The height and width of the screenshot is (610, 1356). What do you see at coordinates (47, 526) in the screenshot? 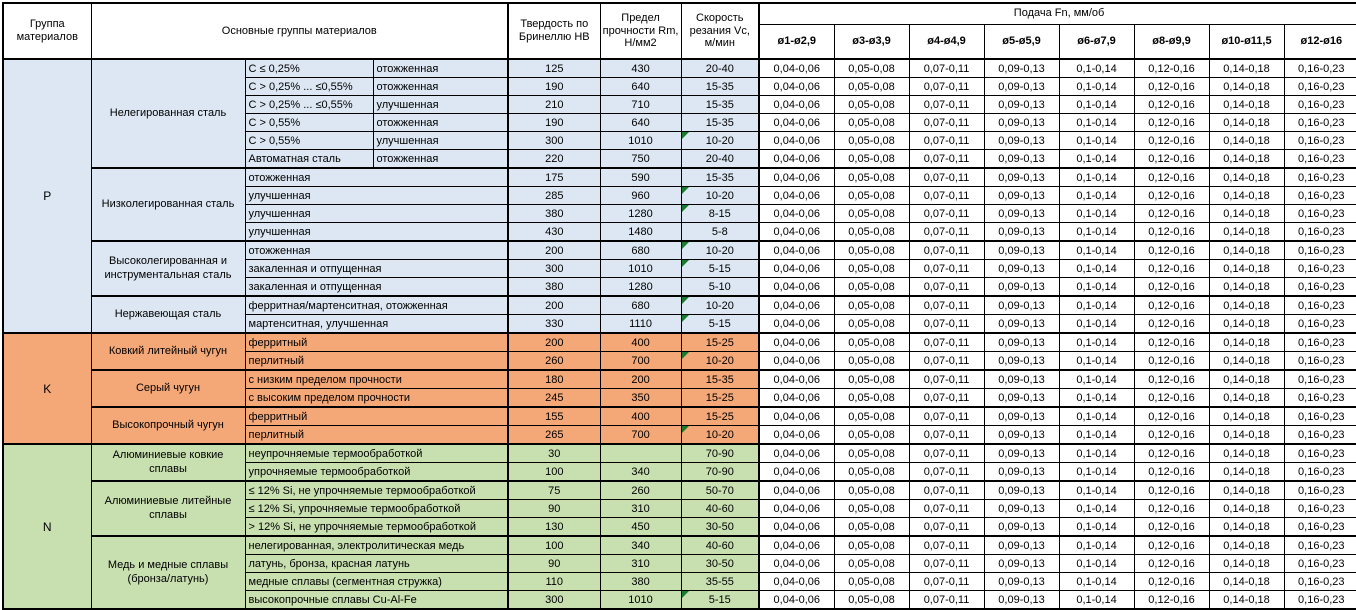
I see `material-group-letter: N` at bounding box center [47, 526].